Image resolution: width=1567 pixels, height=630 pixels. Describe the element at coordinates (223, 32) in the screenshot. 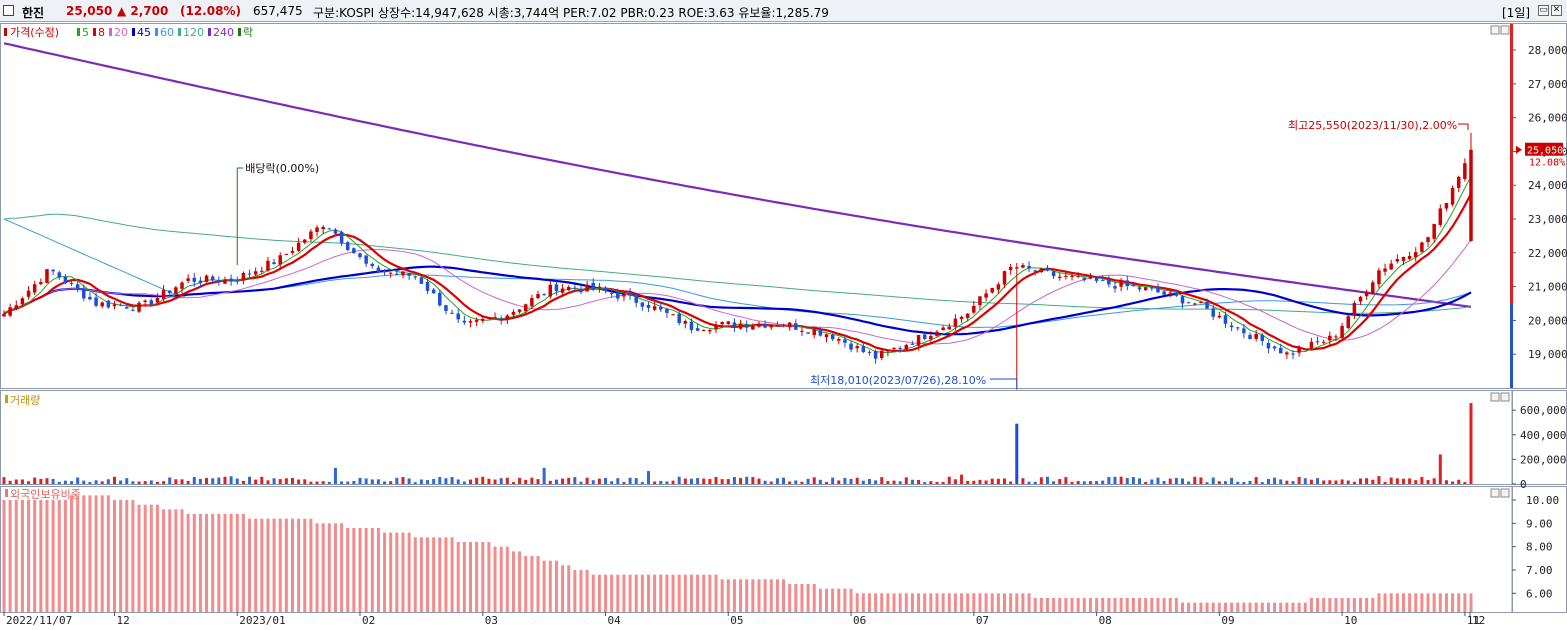

I see `legend-item-7: 240` at that location.